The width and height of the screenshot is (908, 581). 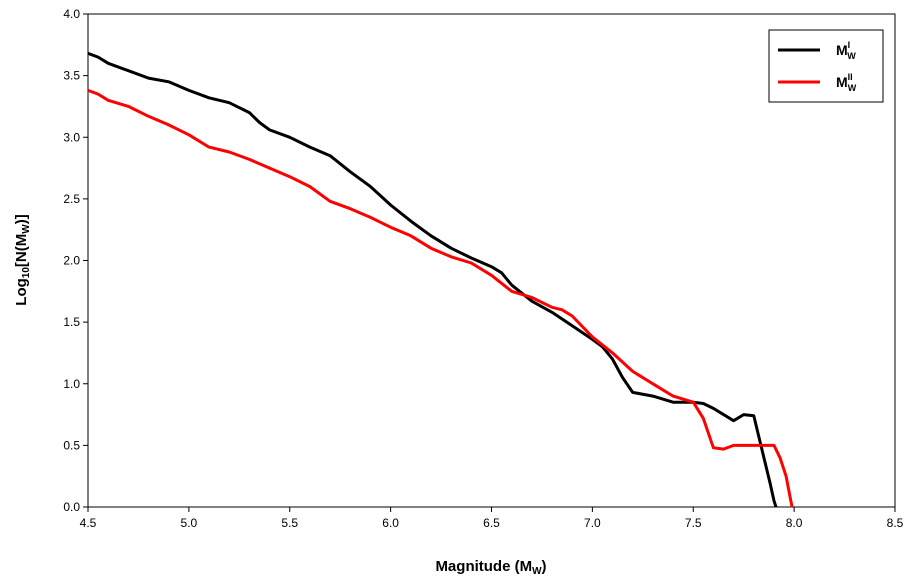 What do you see at coordinates (71, 137) in the screenshot?
I see `y-tick-label: 3.0` at bounding box center [71, 137].